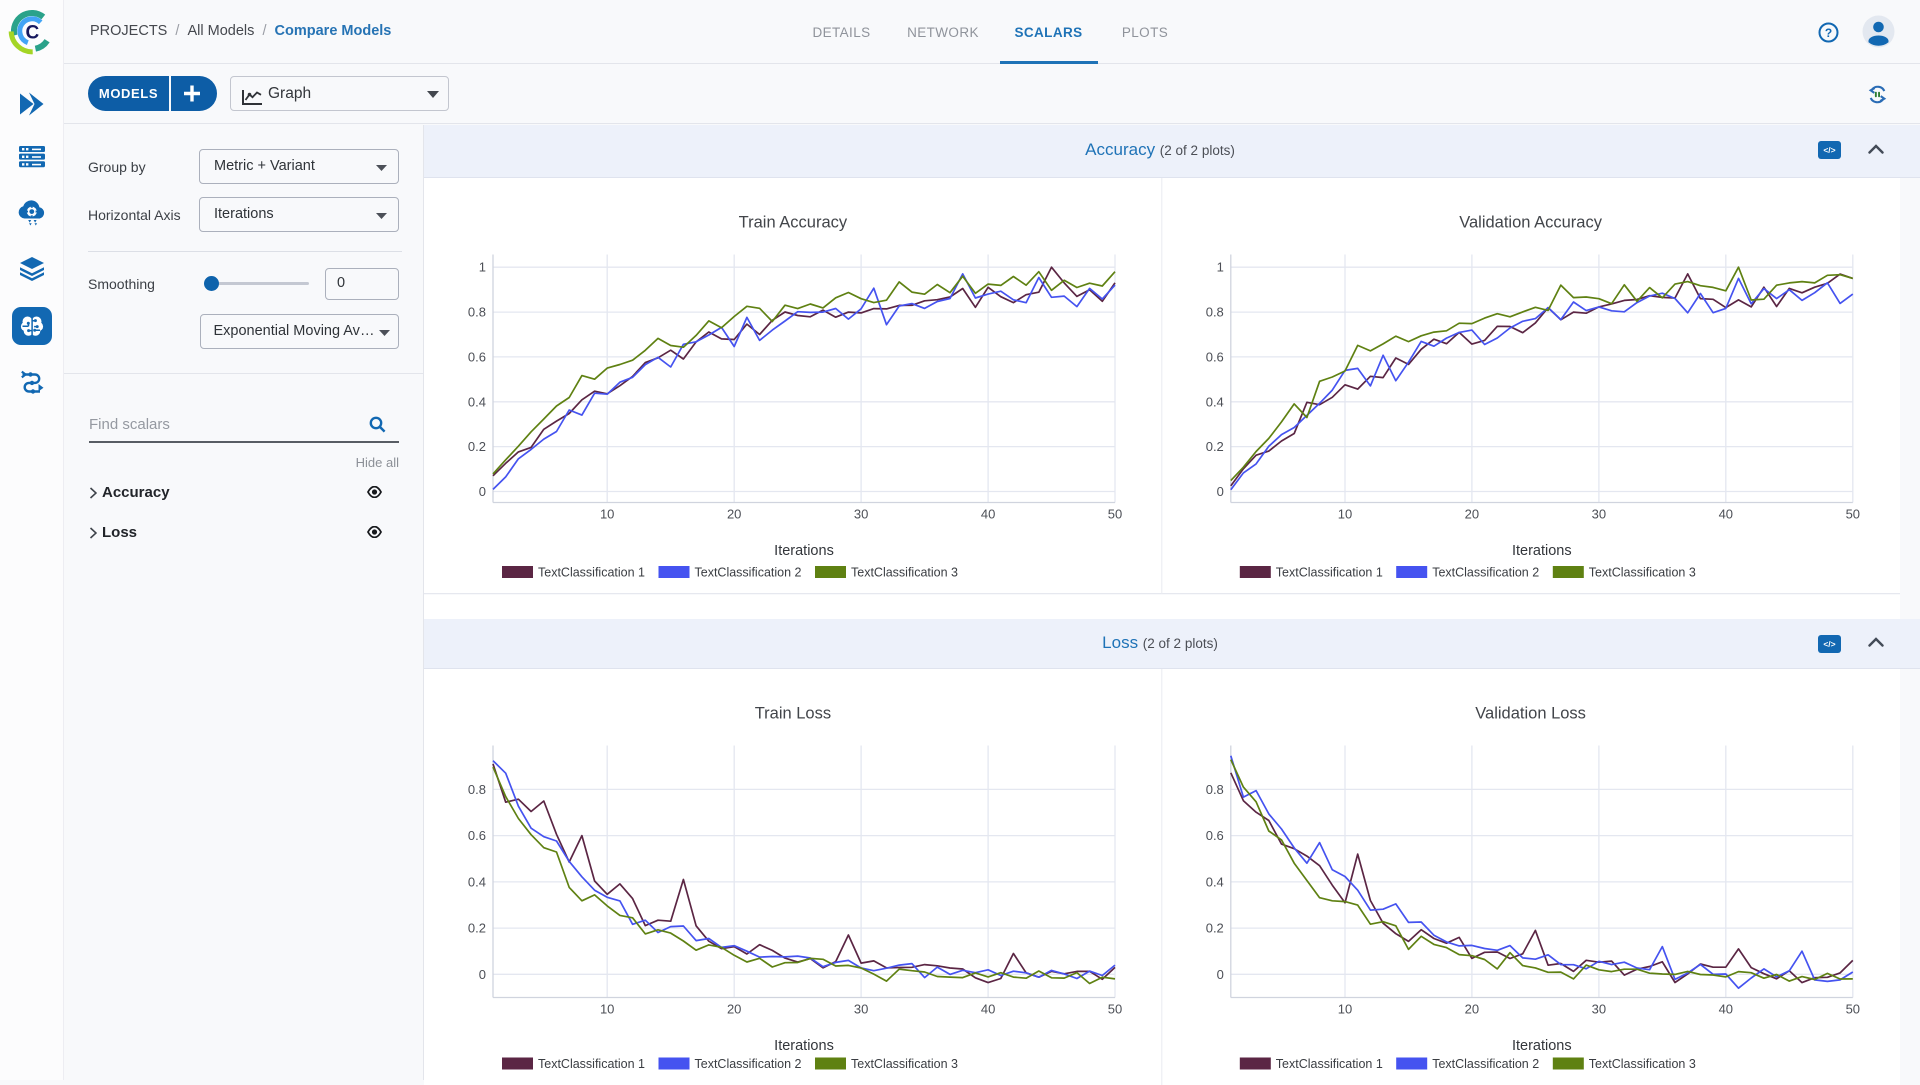 The image size is (1920, 1085). What do you see at coordinates (33, 33) in the screenshot?
I see `svg-text: C` at bounding box center [33, 33].